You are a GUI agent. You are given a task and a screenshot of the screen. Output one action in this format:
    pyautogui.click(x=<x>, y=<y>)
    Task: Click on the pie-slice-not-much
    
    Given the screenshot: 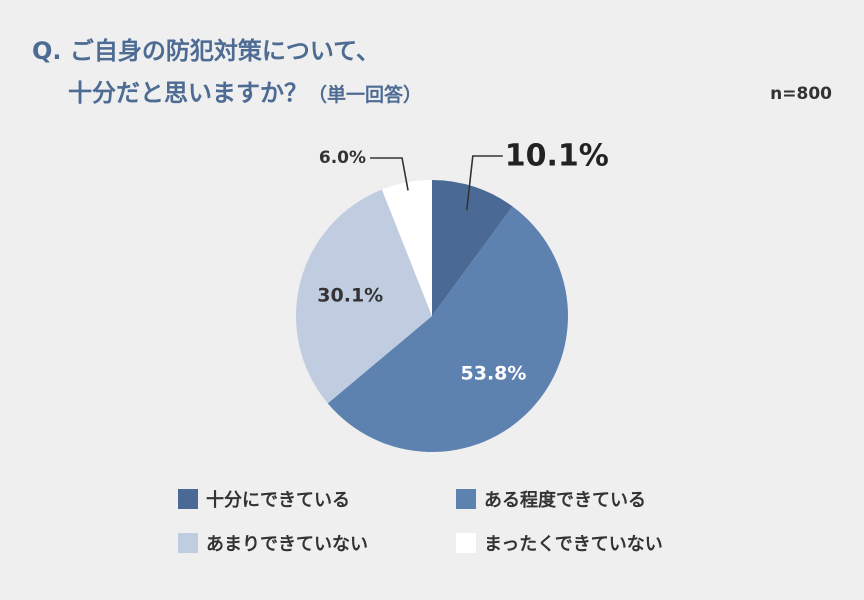 What is the action you would take?
    pyautogui.click(x=364, y=296)
    